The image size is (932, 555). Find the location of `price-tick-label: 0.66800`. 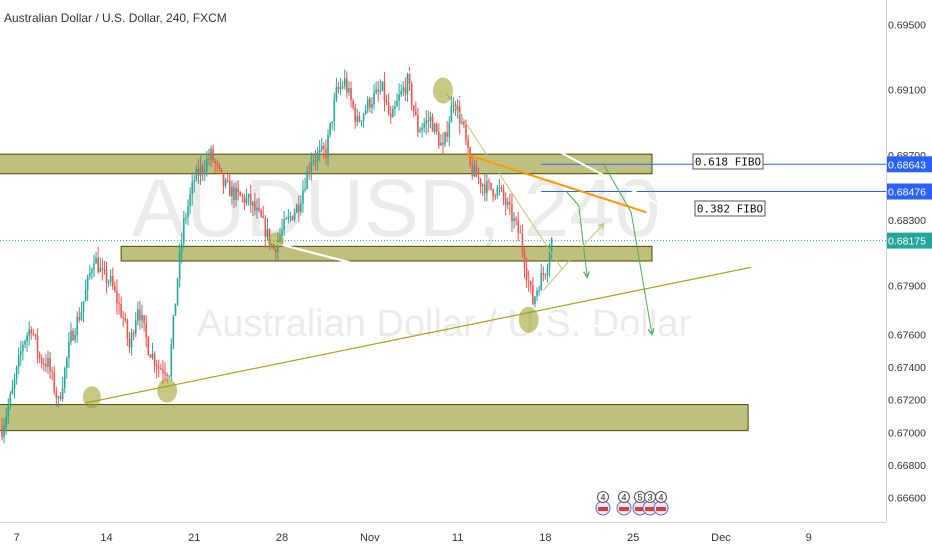

price-tick-label: 0.66800 is located at coordinates (907, 466).